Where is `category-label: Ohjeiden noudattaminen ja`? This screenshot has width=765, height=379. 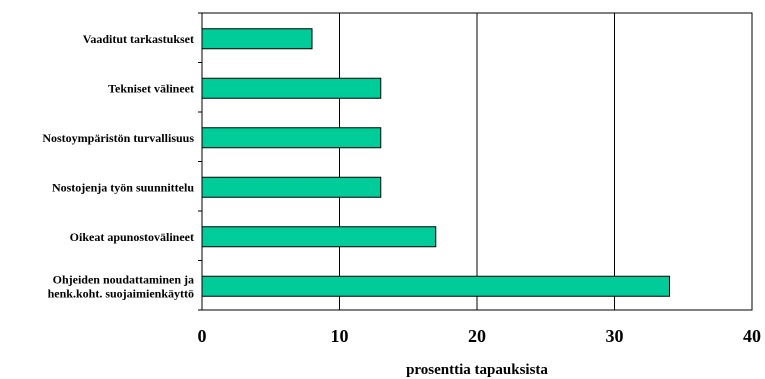
category-label: Ohjeiden noudattaminen ja is located at coordinates (123, 279).